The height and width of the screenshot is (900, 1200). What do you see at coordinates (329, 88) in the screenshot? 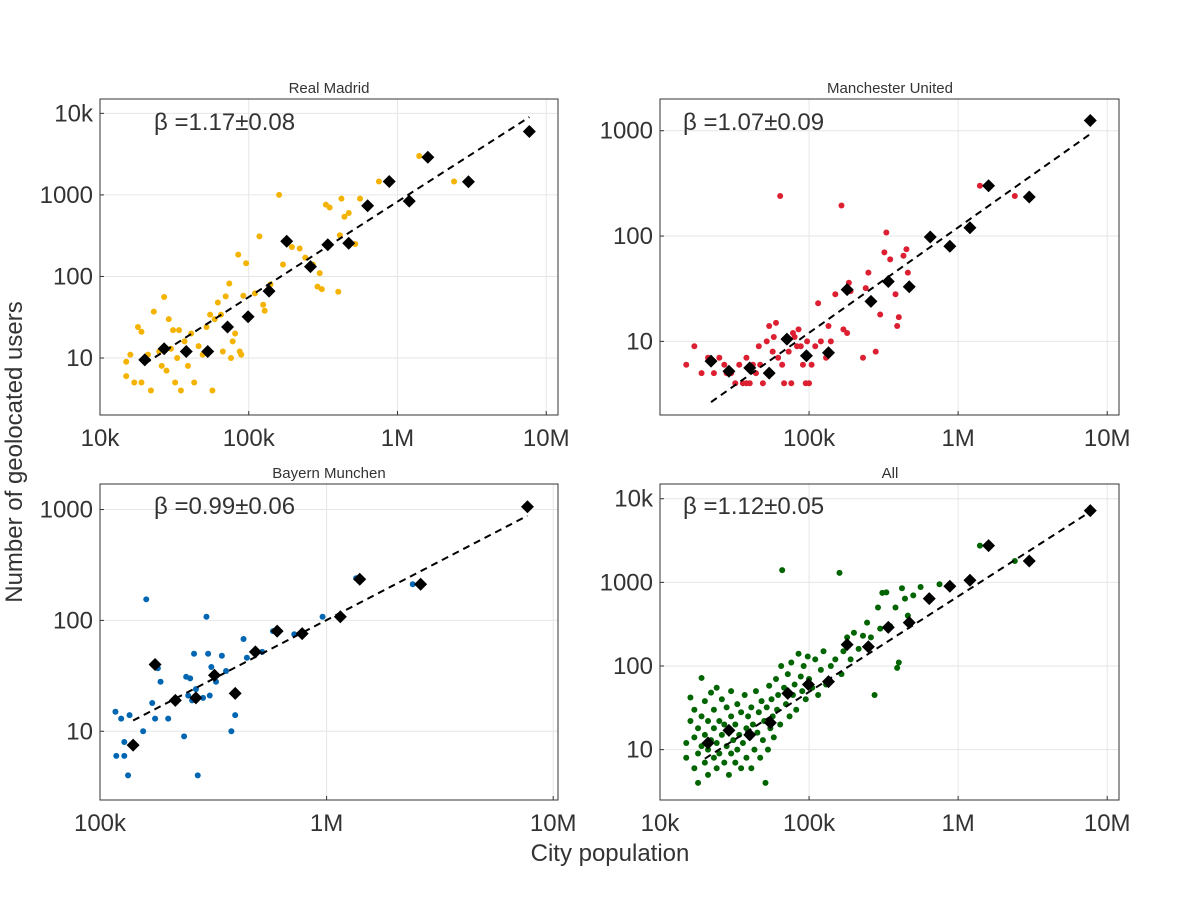
I see `panel-title: Real Madrid` at bounding box center [329, 88].